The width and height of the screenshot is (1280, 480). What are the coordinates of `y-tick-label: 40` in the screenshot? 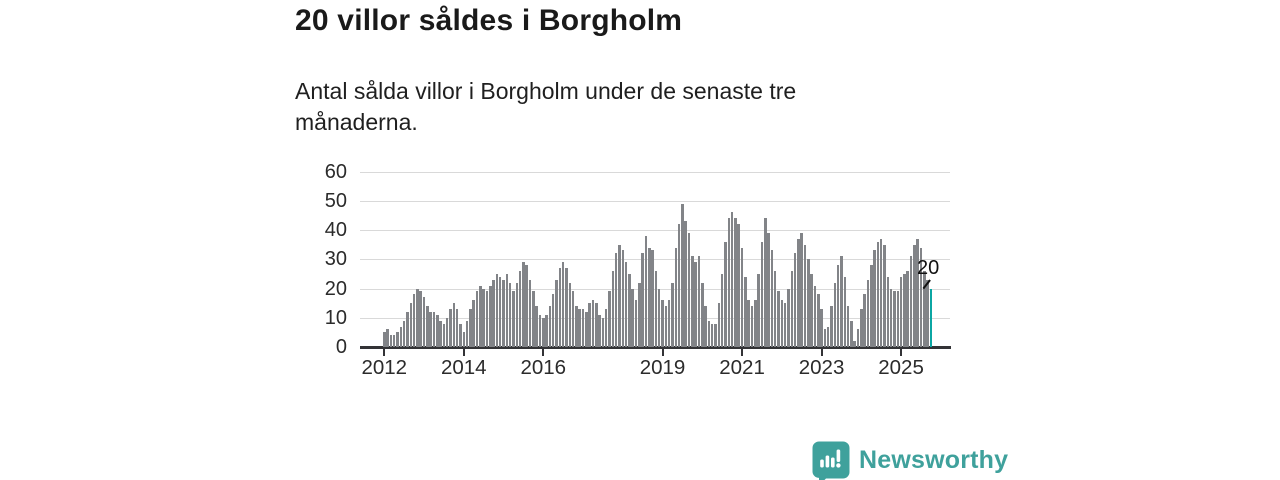 It's located at (335, 230).